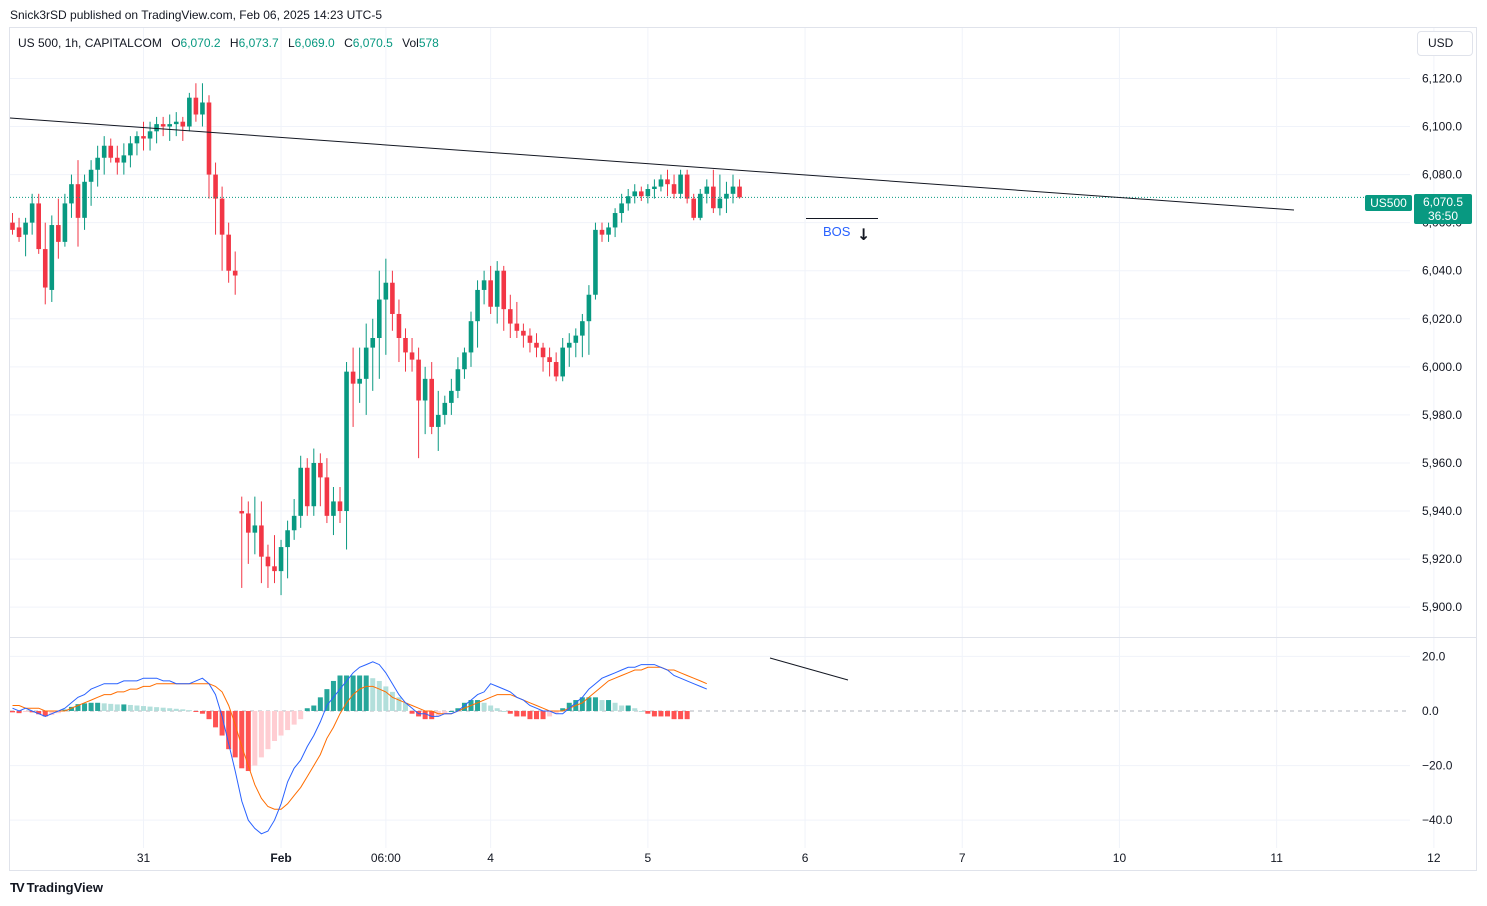  What do you see at coordinates (1442, 319) in the screenshot?
I see `price-axis-label: 6,020.0` at bounding box center [1442, 319].